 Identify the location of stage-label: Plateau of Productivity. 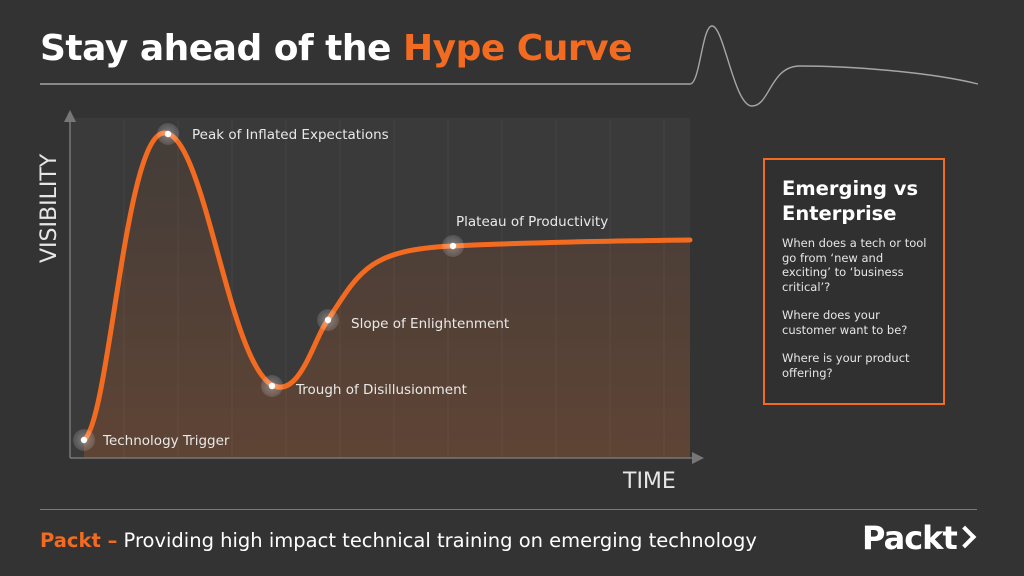
(532, 222).